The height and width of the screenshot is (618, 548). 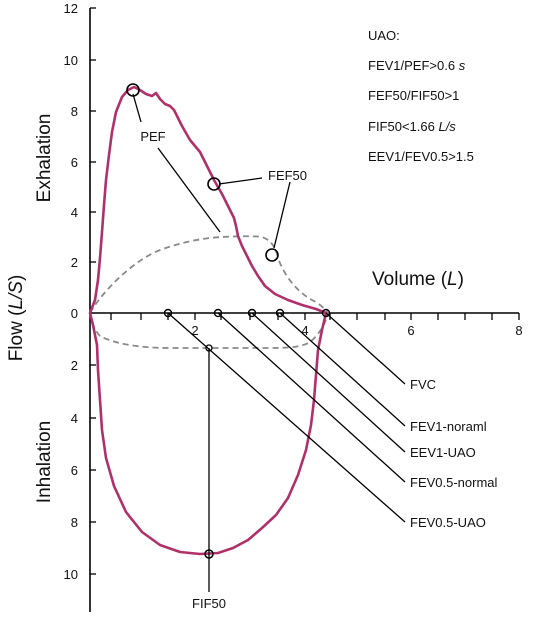 I want to click on fev05-uao-label: FEV0.5-UAO, so click(x=448, y=522).